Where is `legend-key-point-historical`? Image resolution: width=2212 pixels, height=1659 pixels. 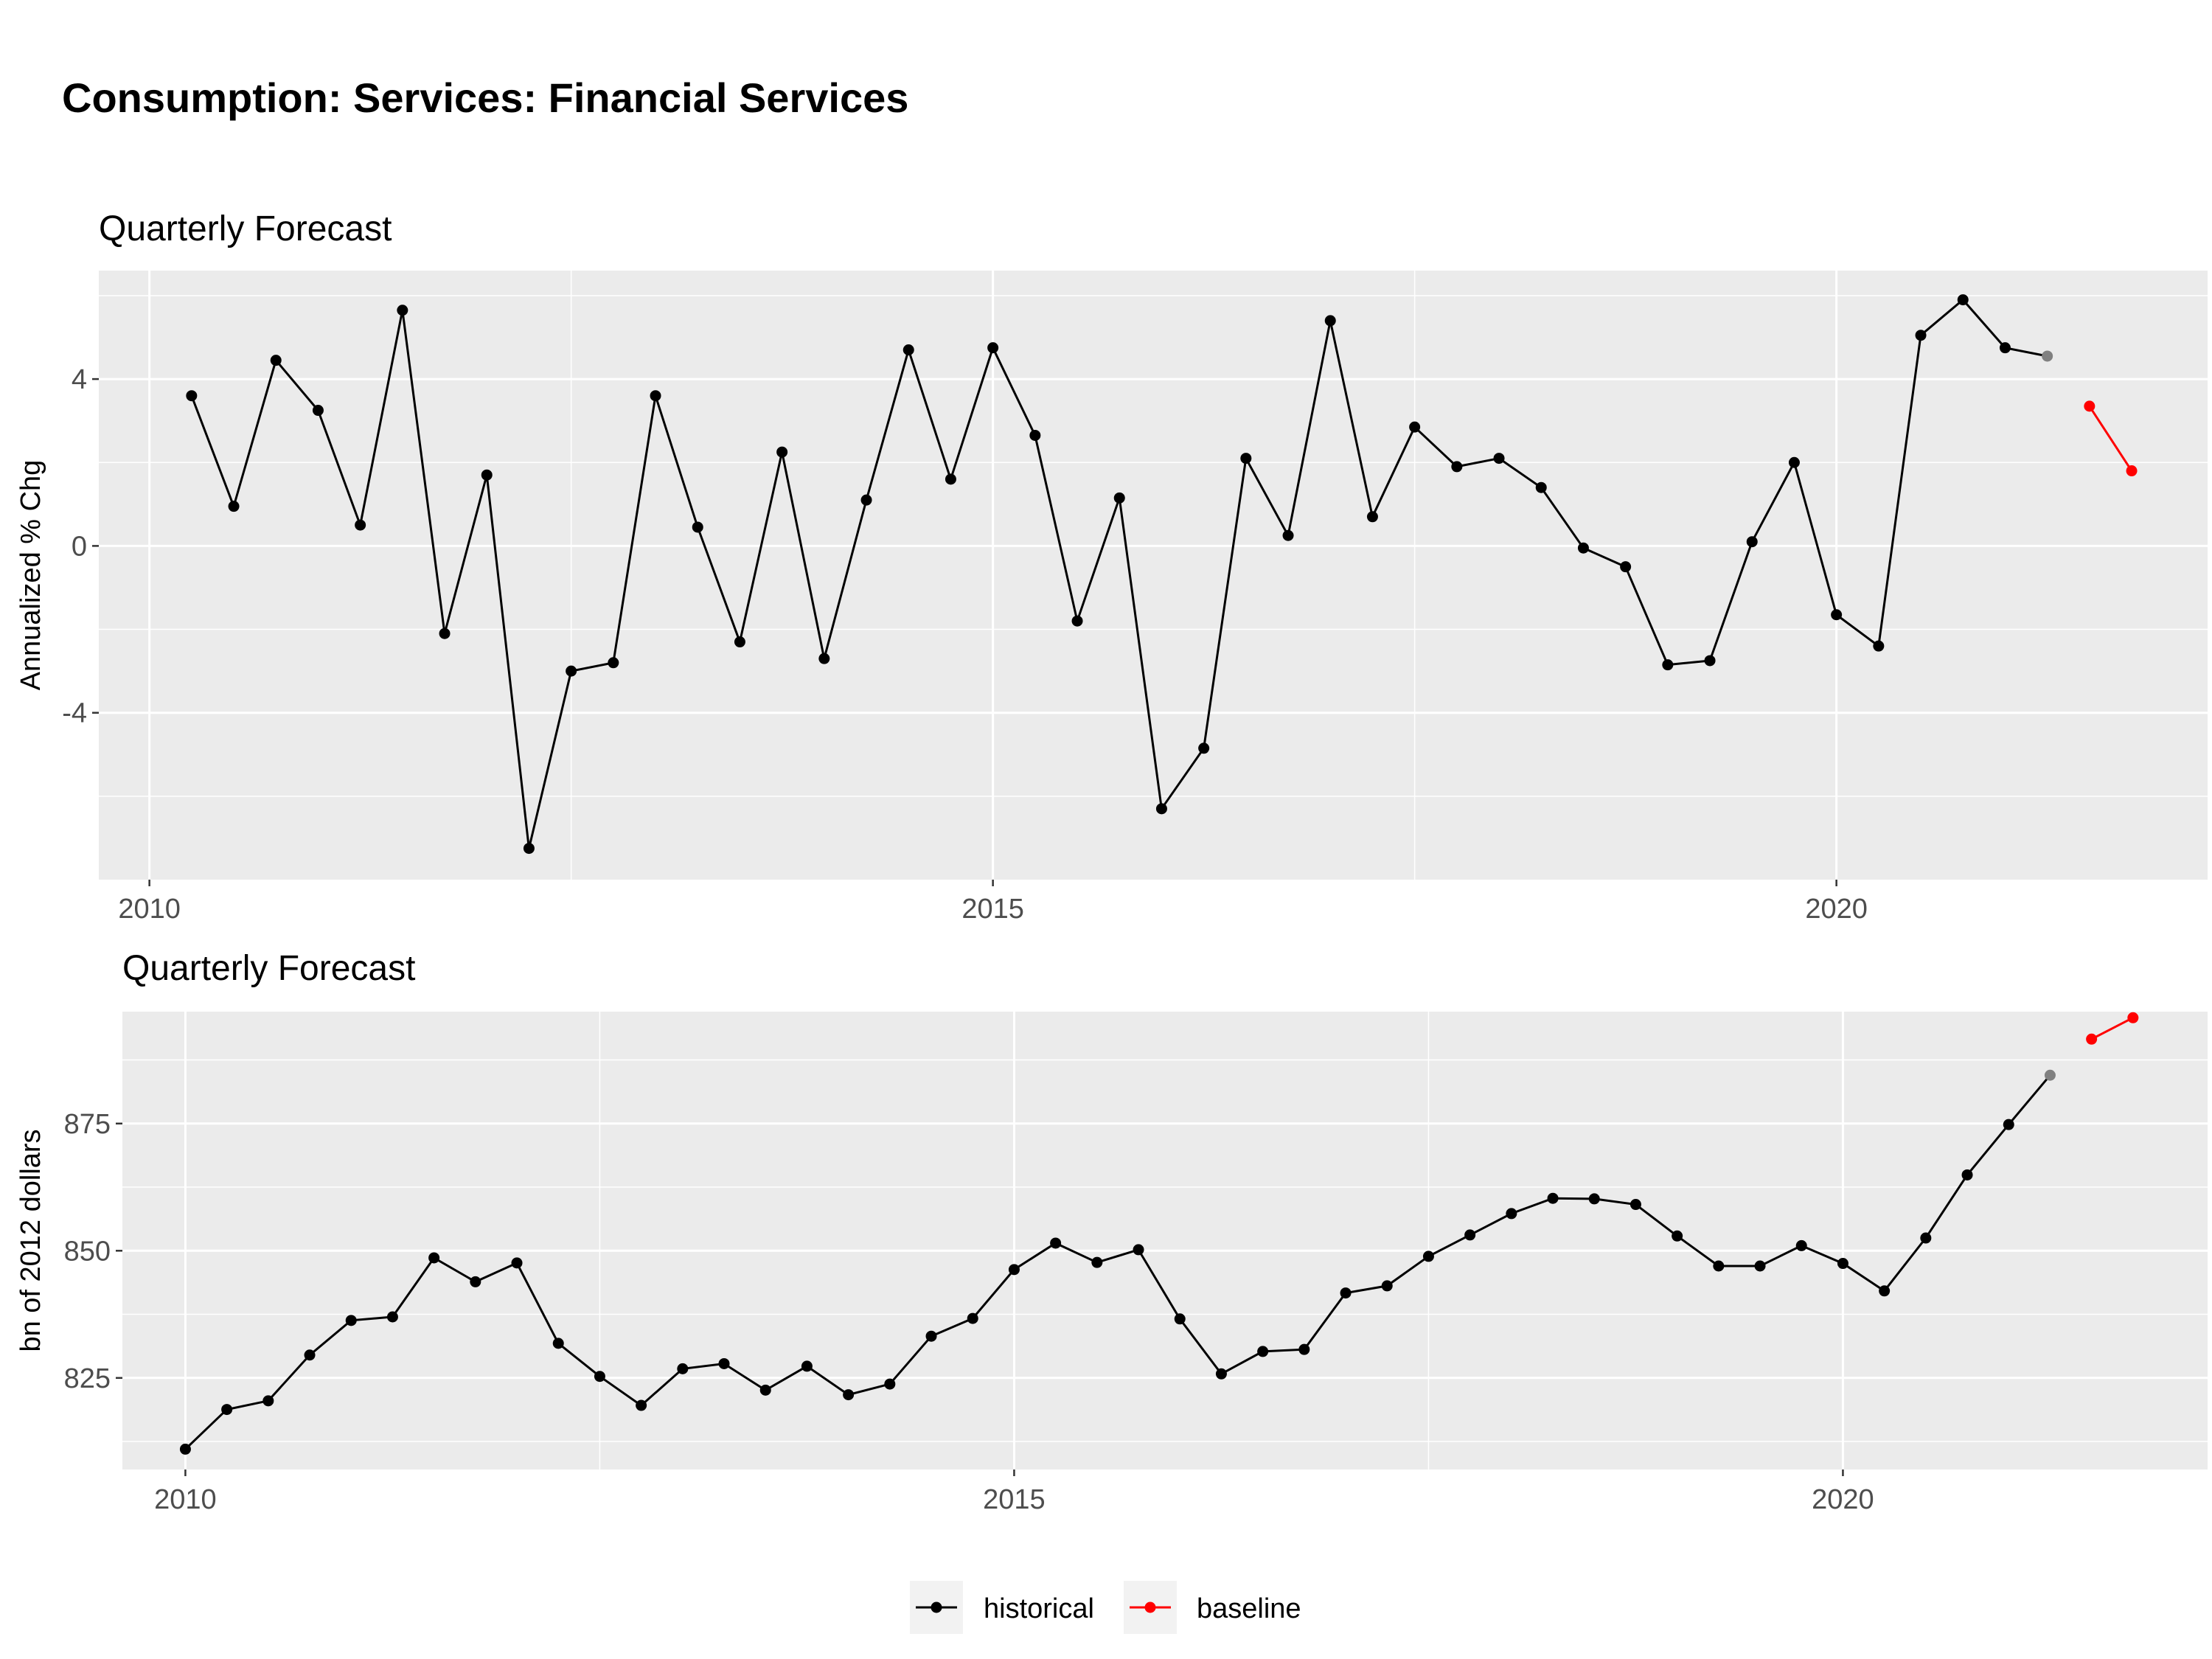
legend-key-point-historical is located at coordinates (936, 1607).